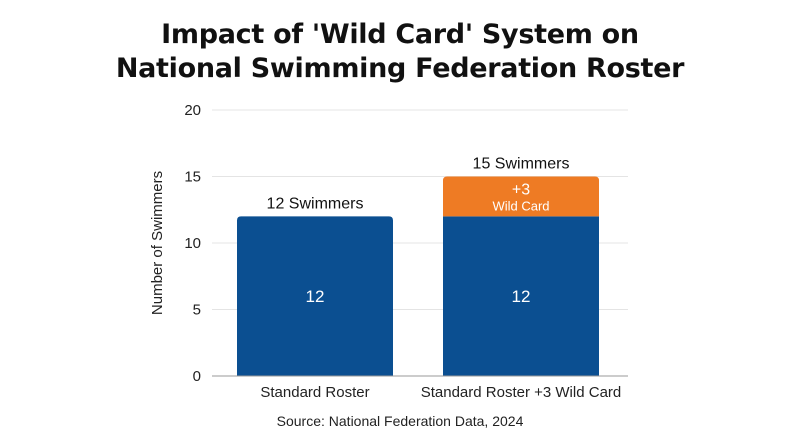 The image size is (800, 447). What do you see at coordinates (400, 421) in the screenshot?
I see `source-note: Source: National Federation Data, 2024` at bounding box center [400, 421].